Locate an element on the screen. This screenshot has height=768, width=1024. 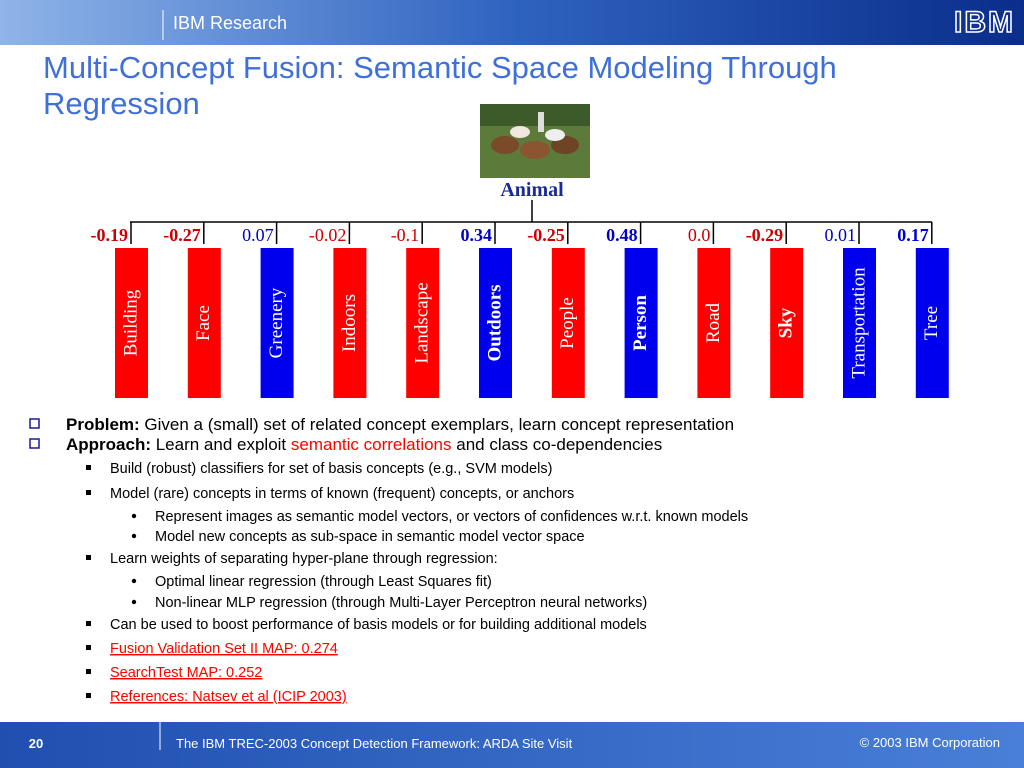
weight: 0.0 is located at coordinates (699, 235).